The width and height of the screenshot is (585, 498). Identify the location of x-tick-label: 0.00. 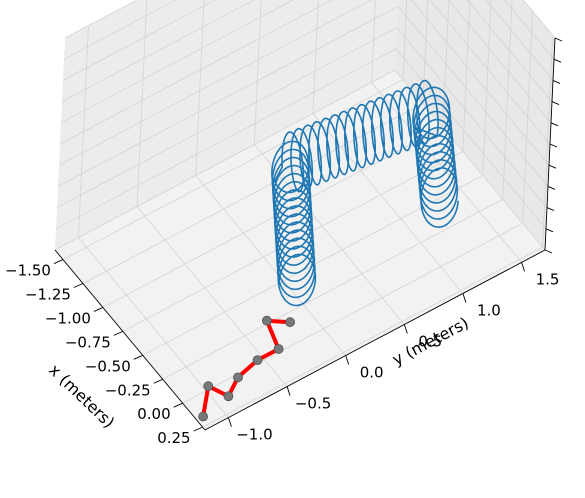
(153, 414).